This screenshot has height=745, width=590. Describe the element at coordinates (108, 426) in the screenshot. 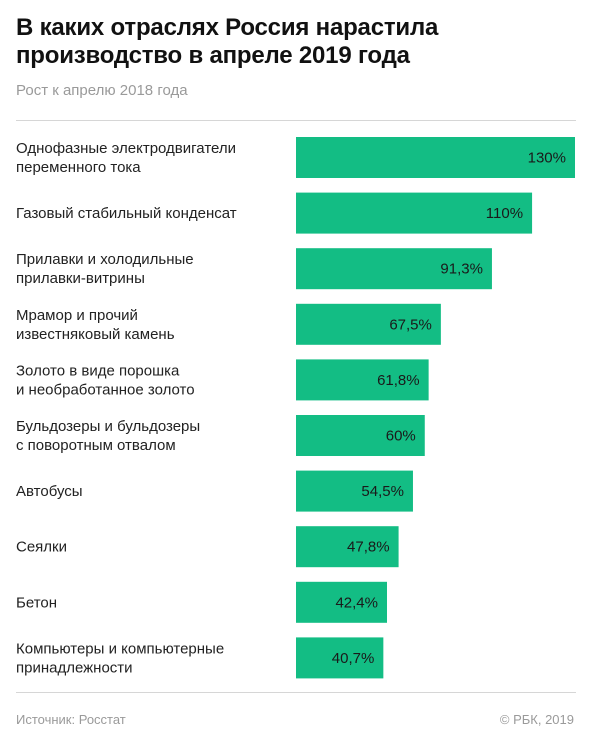

I see `category-label-5-line-0: Бульдозеры и бульдозеры` at that location.